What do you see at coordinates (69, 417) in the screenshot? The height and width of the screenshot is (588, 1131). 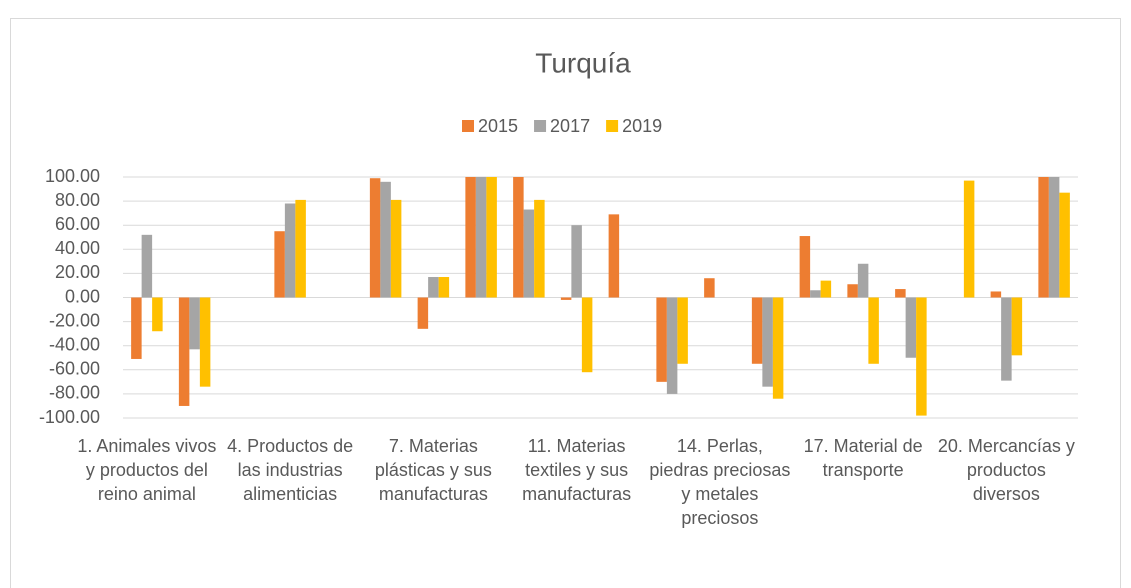 I see `y-tick-label: -100.00` at bounding box center [69, 417].